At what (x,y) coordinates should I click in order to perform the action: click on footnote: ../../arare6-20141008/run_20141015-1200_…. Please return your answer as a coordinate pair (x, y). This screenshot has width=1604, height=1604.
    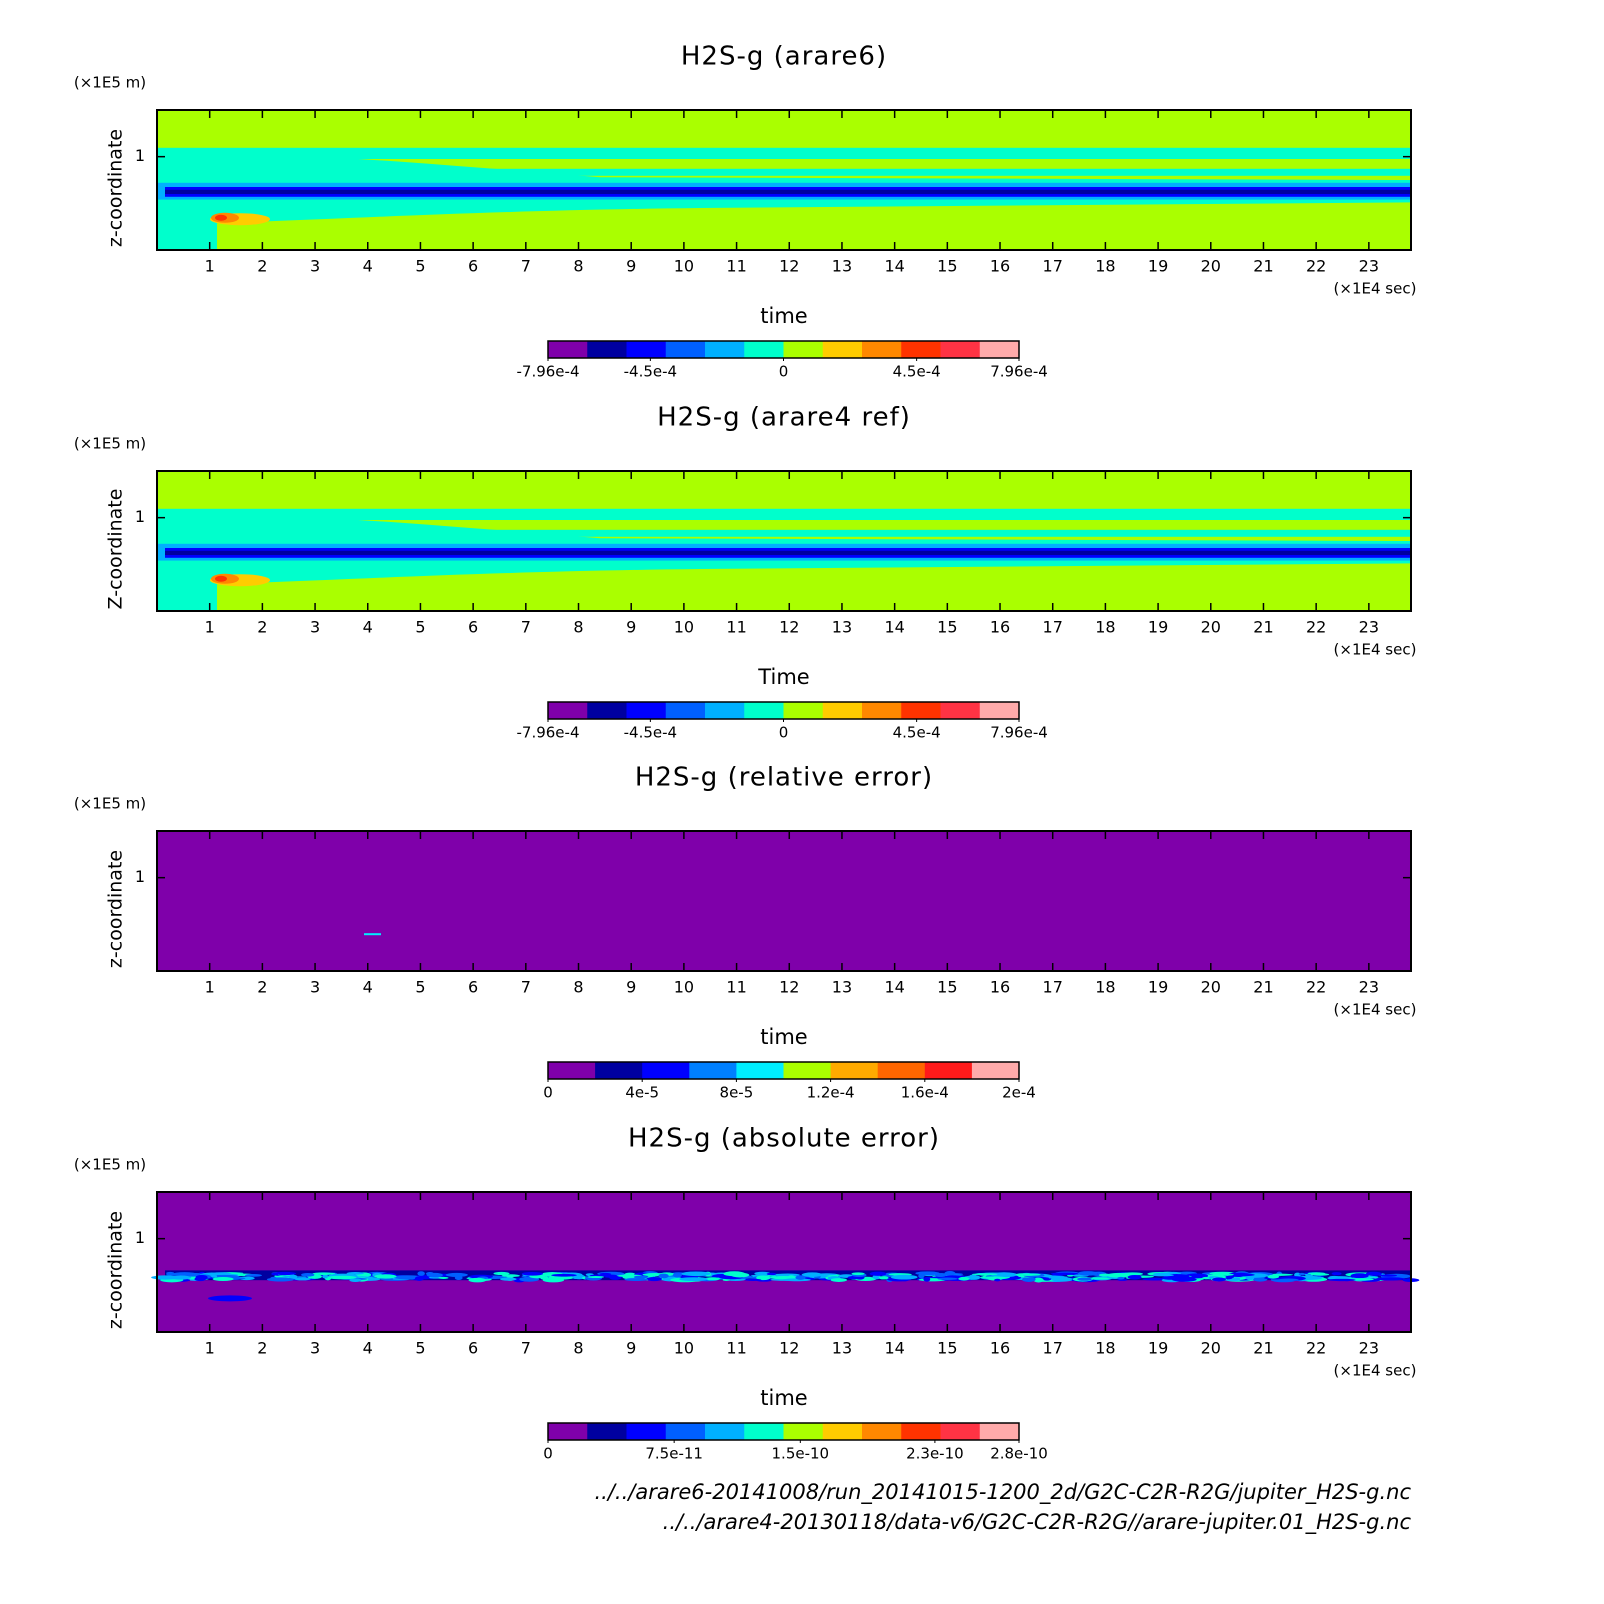
    Looking at the image, I should click on (1003, 1492).